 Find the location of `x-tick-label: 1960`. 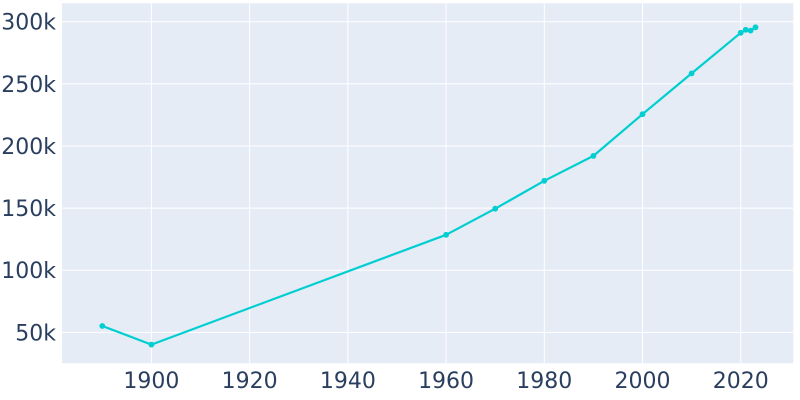

x-tick-label: 1960 is located at coordinates (446, 381).